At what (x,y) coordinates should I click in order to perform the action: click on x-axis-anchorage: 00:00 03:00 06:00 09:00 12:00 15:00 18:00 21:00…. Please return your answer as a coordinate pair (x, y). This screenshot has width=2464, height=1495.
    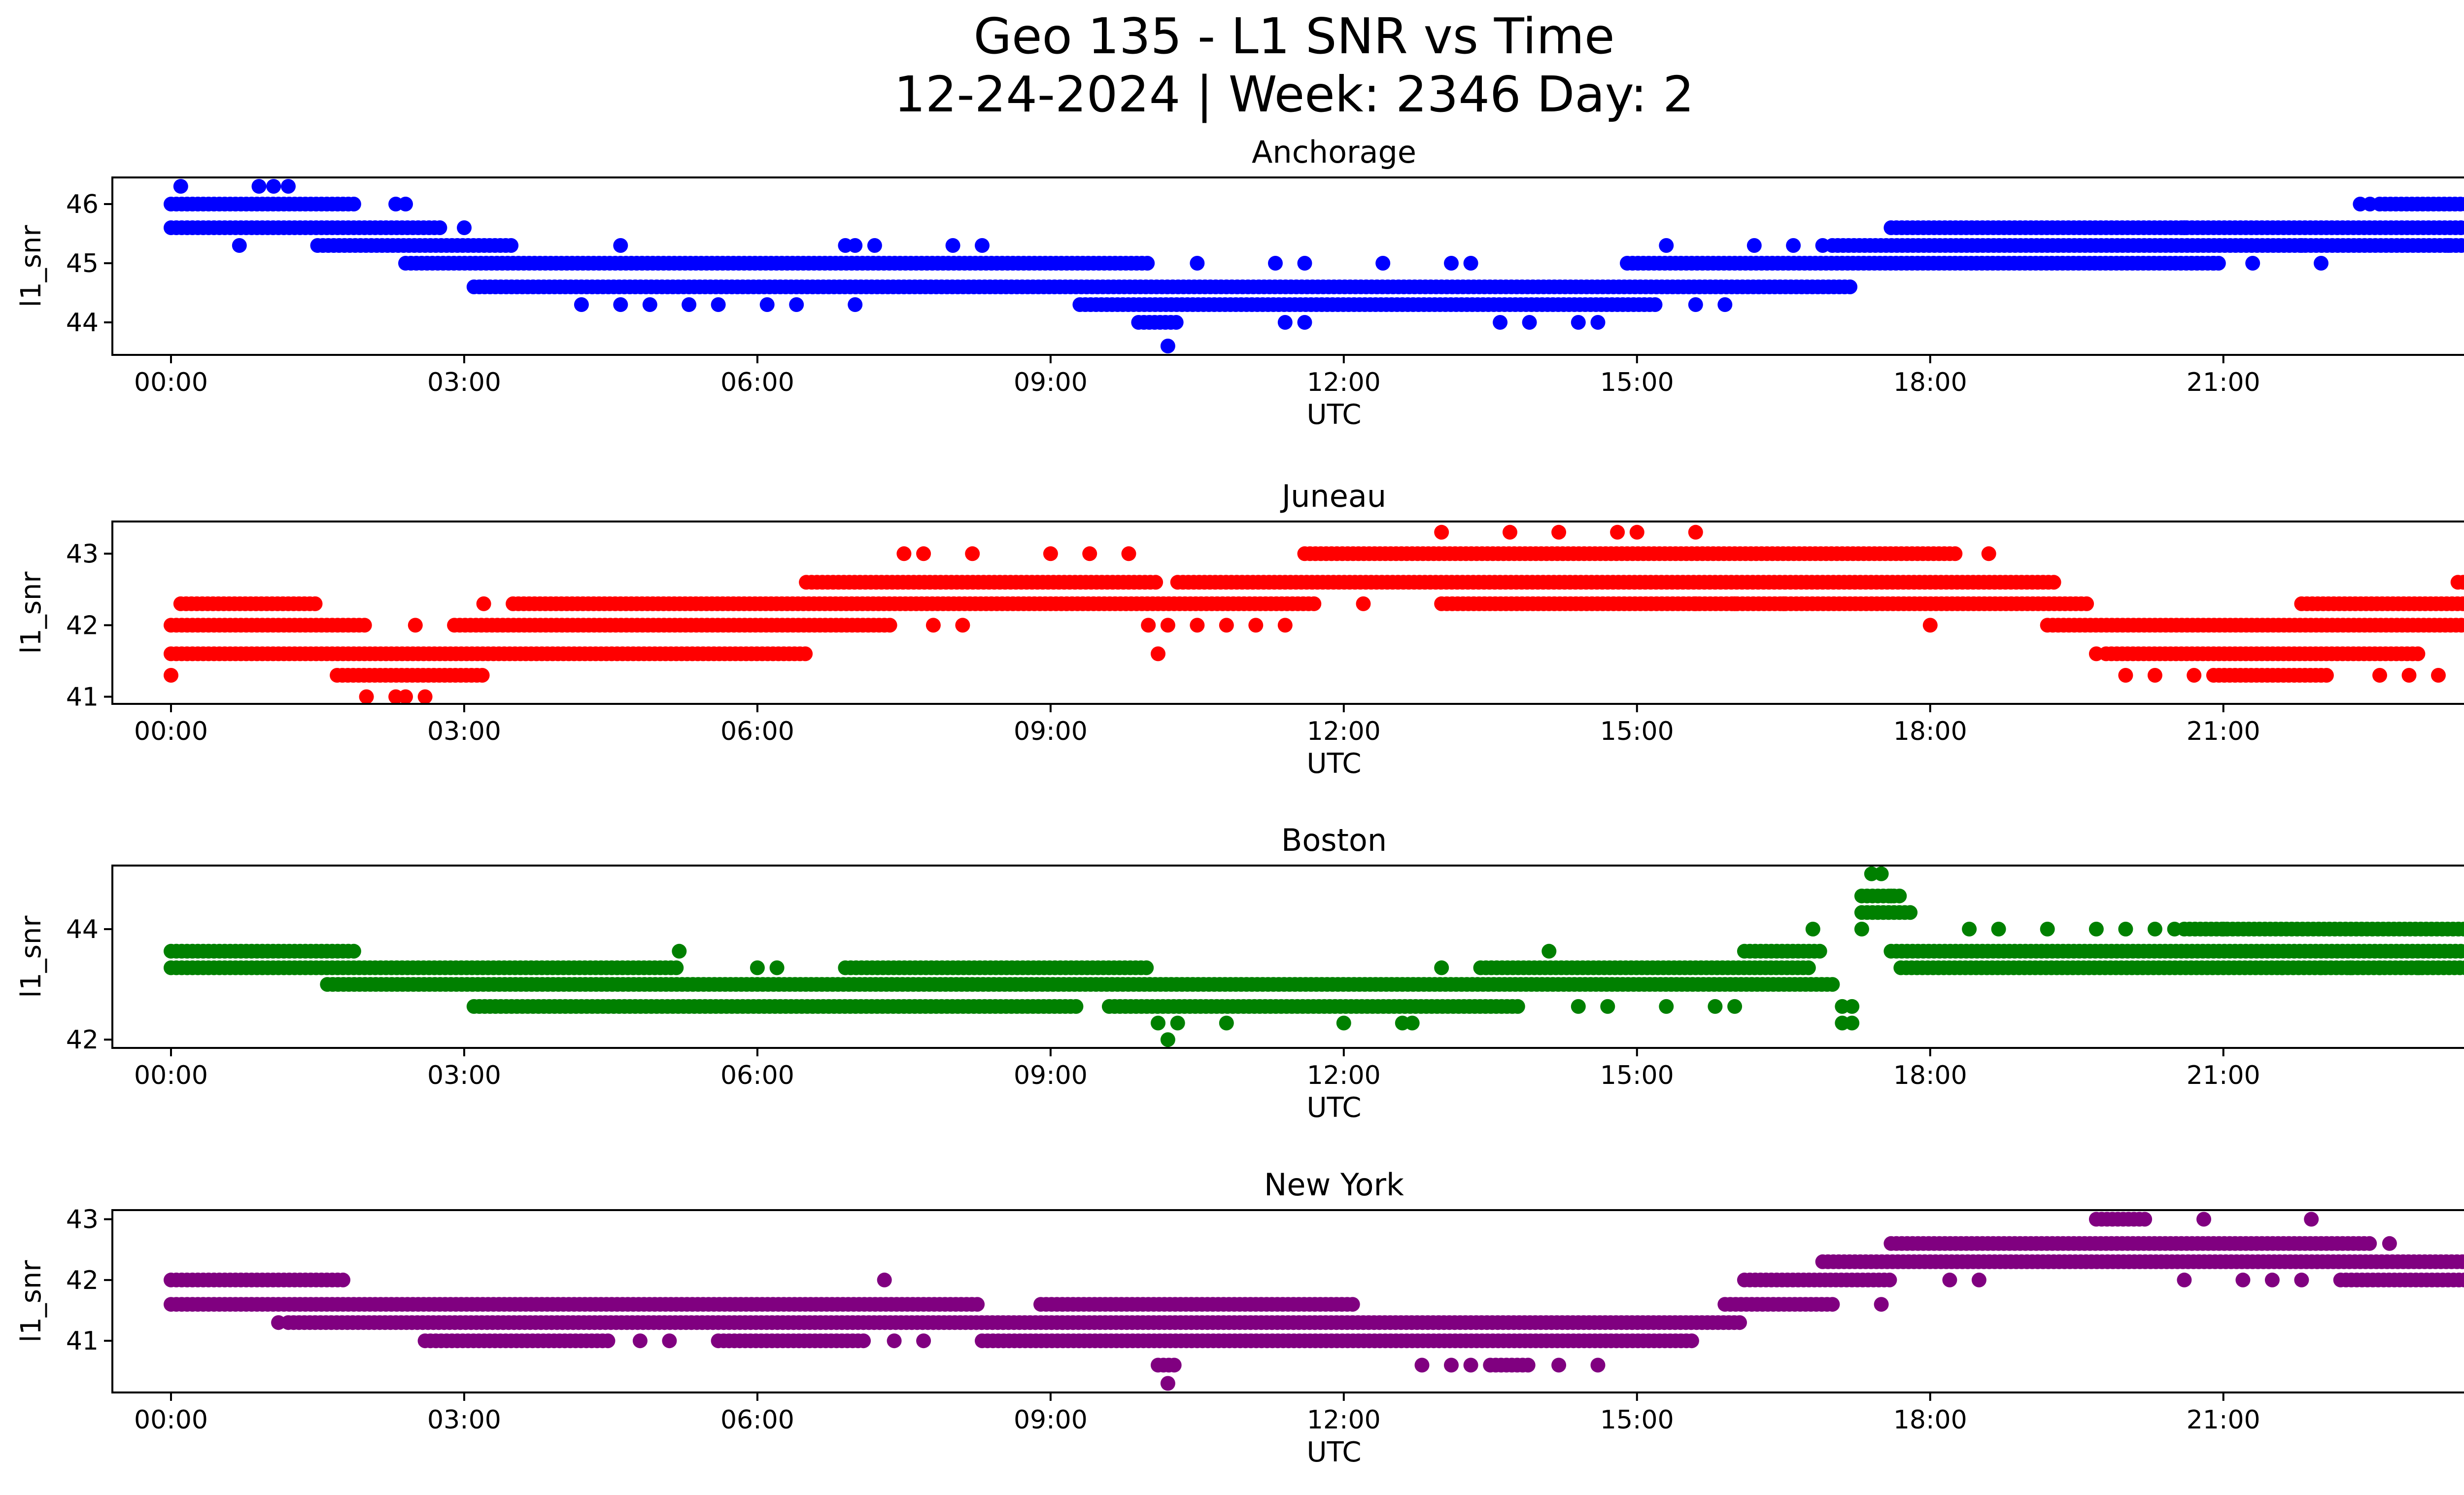
    Looking at the image, I should click on (1197, 376).